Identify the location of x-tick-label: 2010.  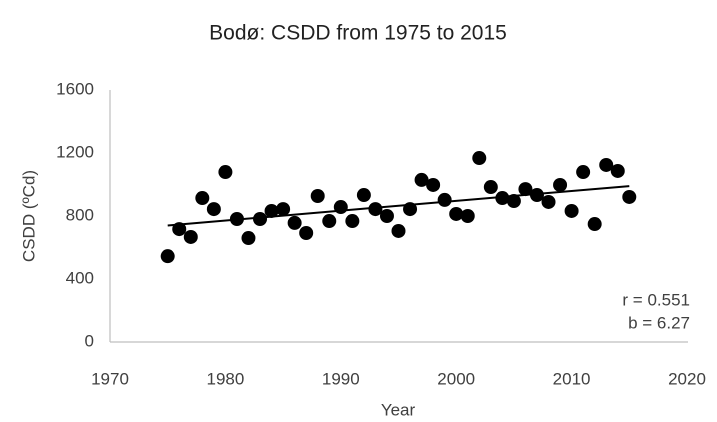
(572, 378).